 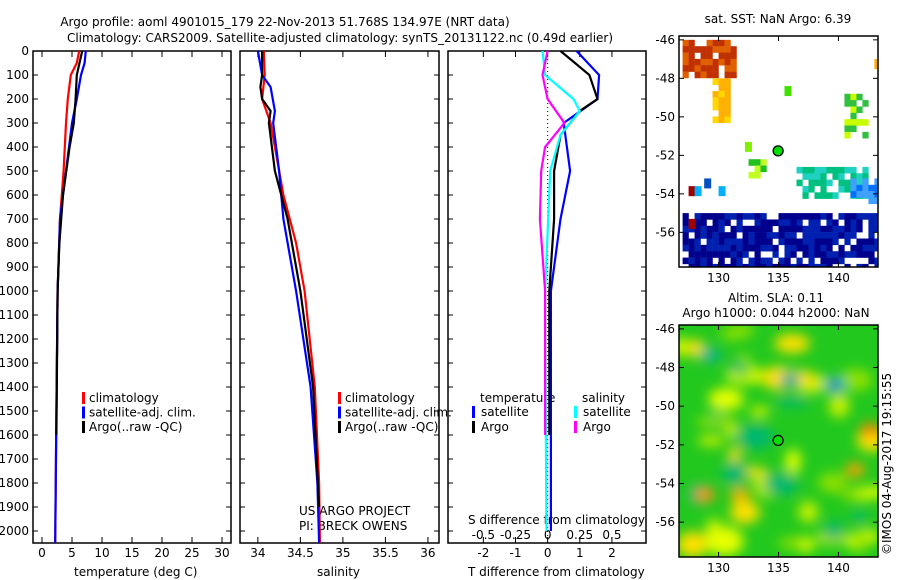 I want to click on series-line-s-argo, so click(x=552, y=242).